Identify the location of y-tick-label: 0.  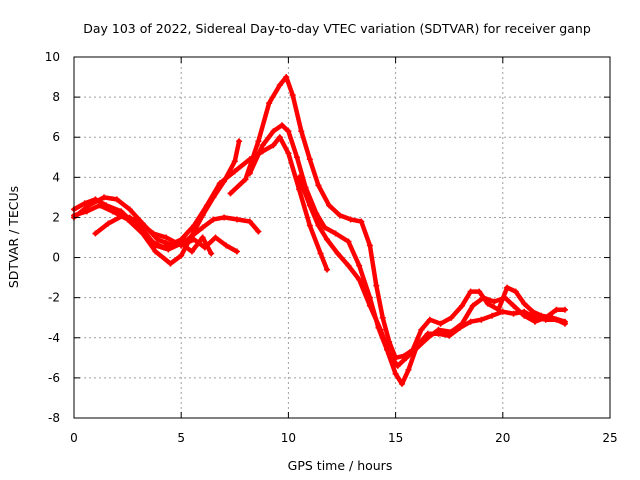
(56, 258).